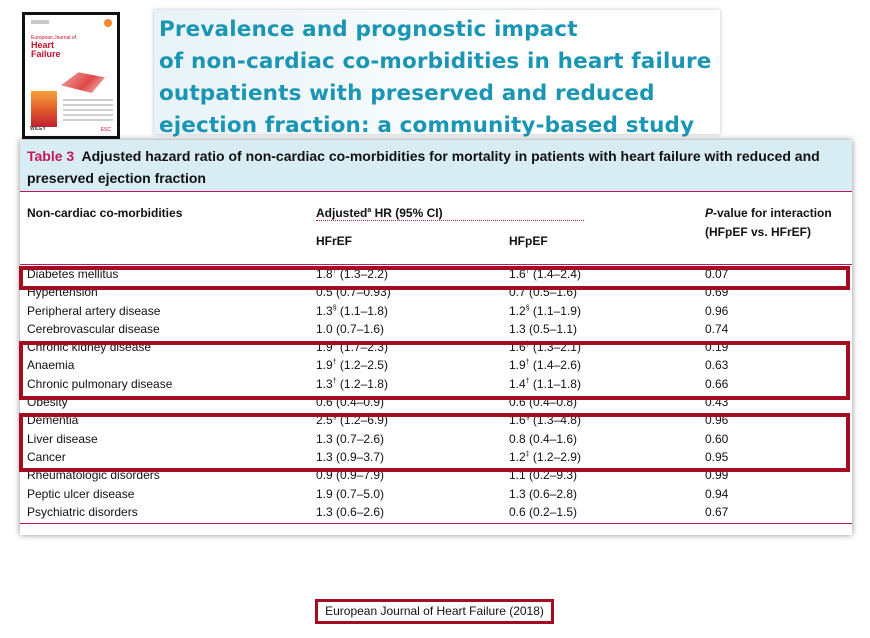 The height and width of the screenshot is (638, 870). Describe the element at coordinates (350, 438) in the screenshot. I see `cell-hfref-value: 1.3 (0.7–2.6)` at that location.